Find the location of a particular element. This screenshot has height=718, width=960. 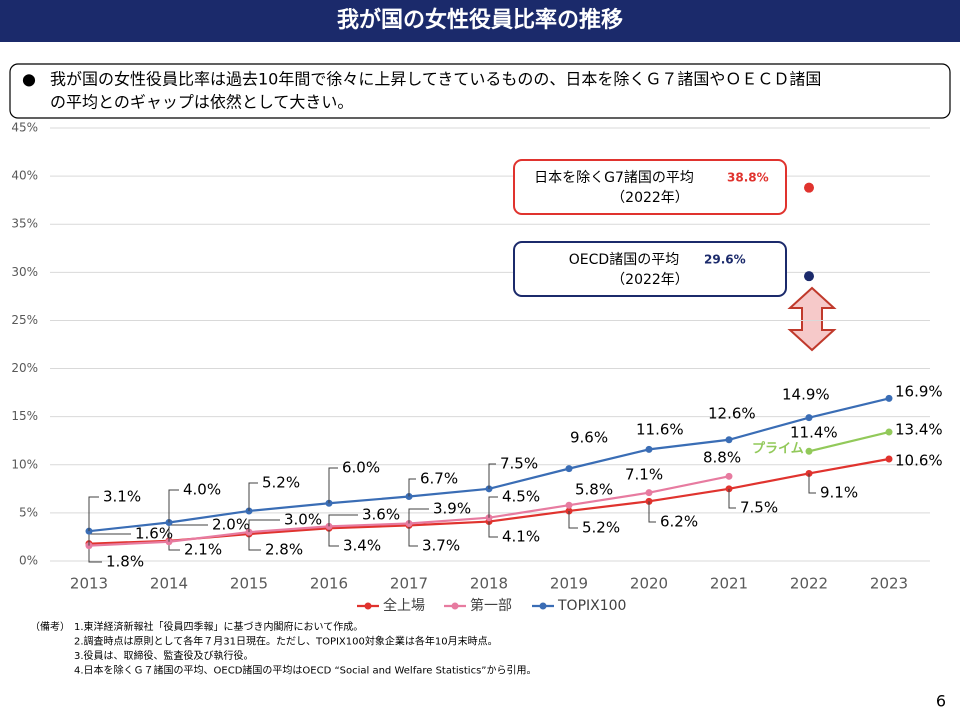

annotation-text: 日本を除くG7諸国の平均 is located at coordinates (614, 178).